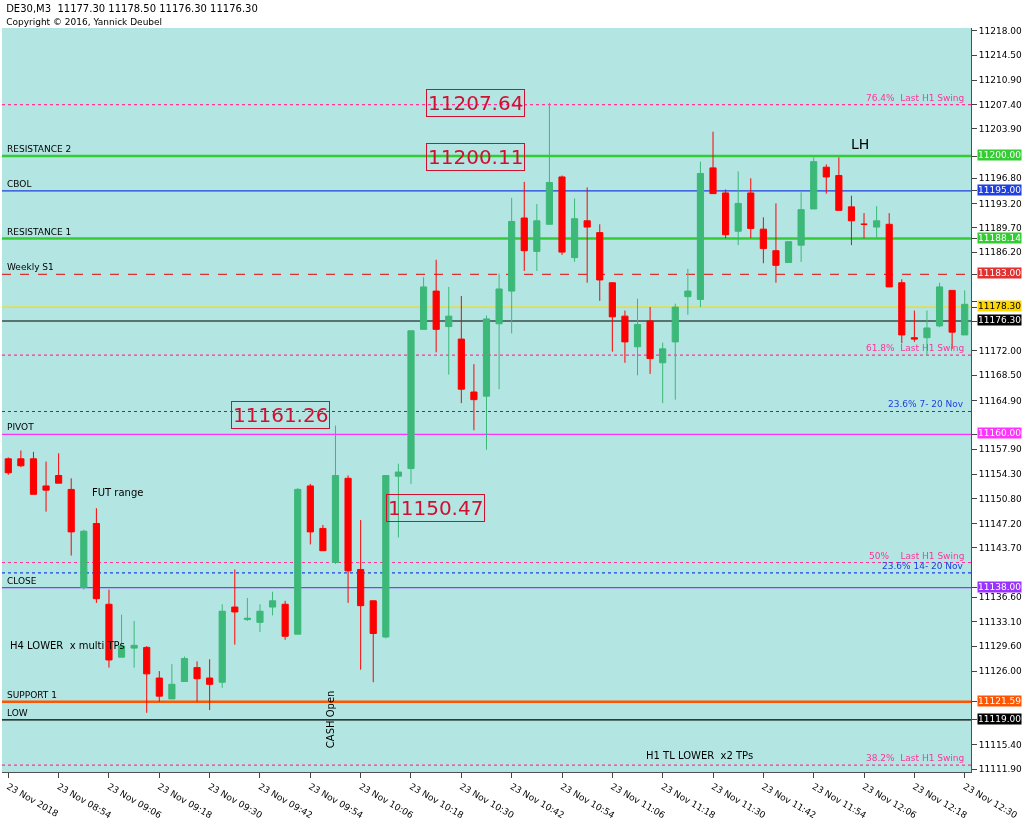 Image resolution: width=1024 pixels, height=822 pixels. What do you see at coordinates (17, 713) in the screenshot?
I see `ref-line-label: LOW` at bounding box center [17, 713].